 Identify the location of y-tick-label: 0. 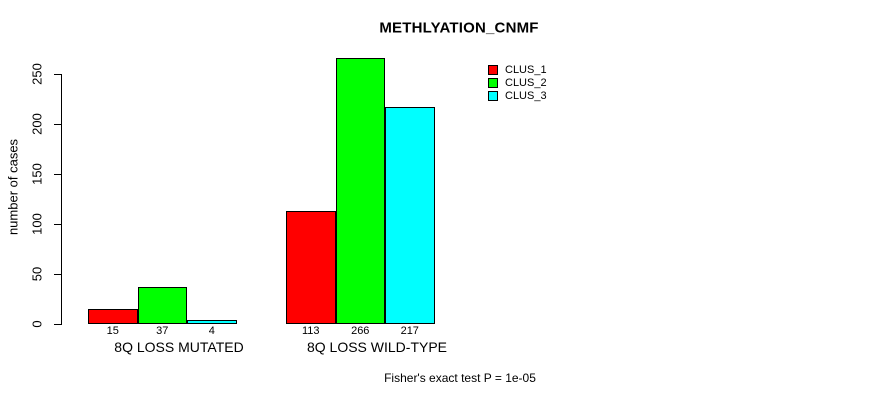
(37, 324).